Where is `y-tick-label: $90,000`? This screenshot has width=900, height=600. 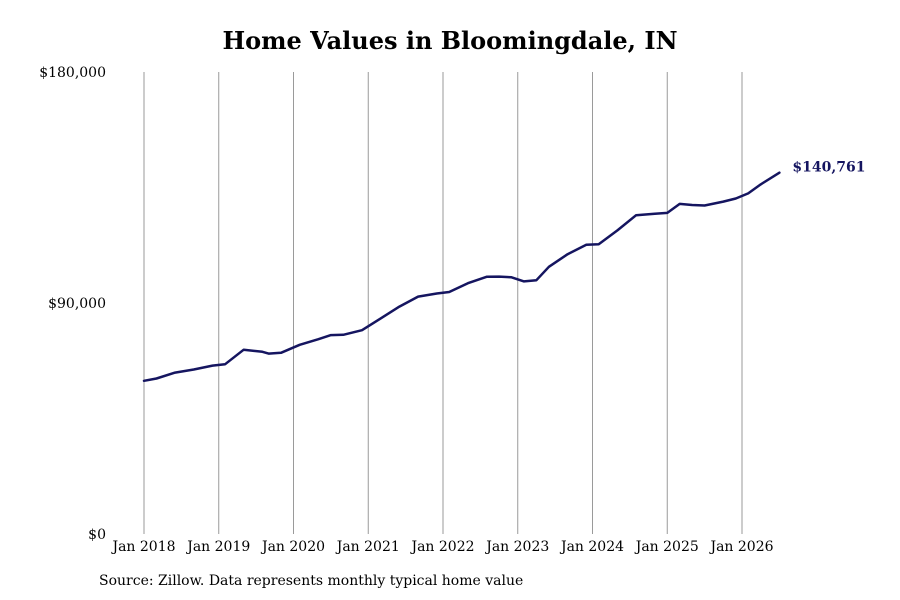 y-tick-label: $90,000 is located at coordinates (77, 304).